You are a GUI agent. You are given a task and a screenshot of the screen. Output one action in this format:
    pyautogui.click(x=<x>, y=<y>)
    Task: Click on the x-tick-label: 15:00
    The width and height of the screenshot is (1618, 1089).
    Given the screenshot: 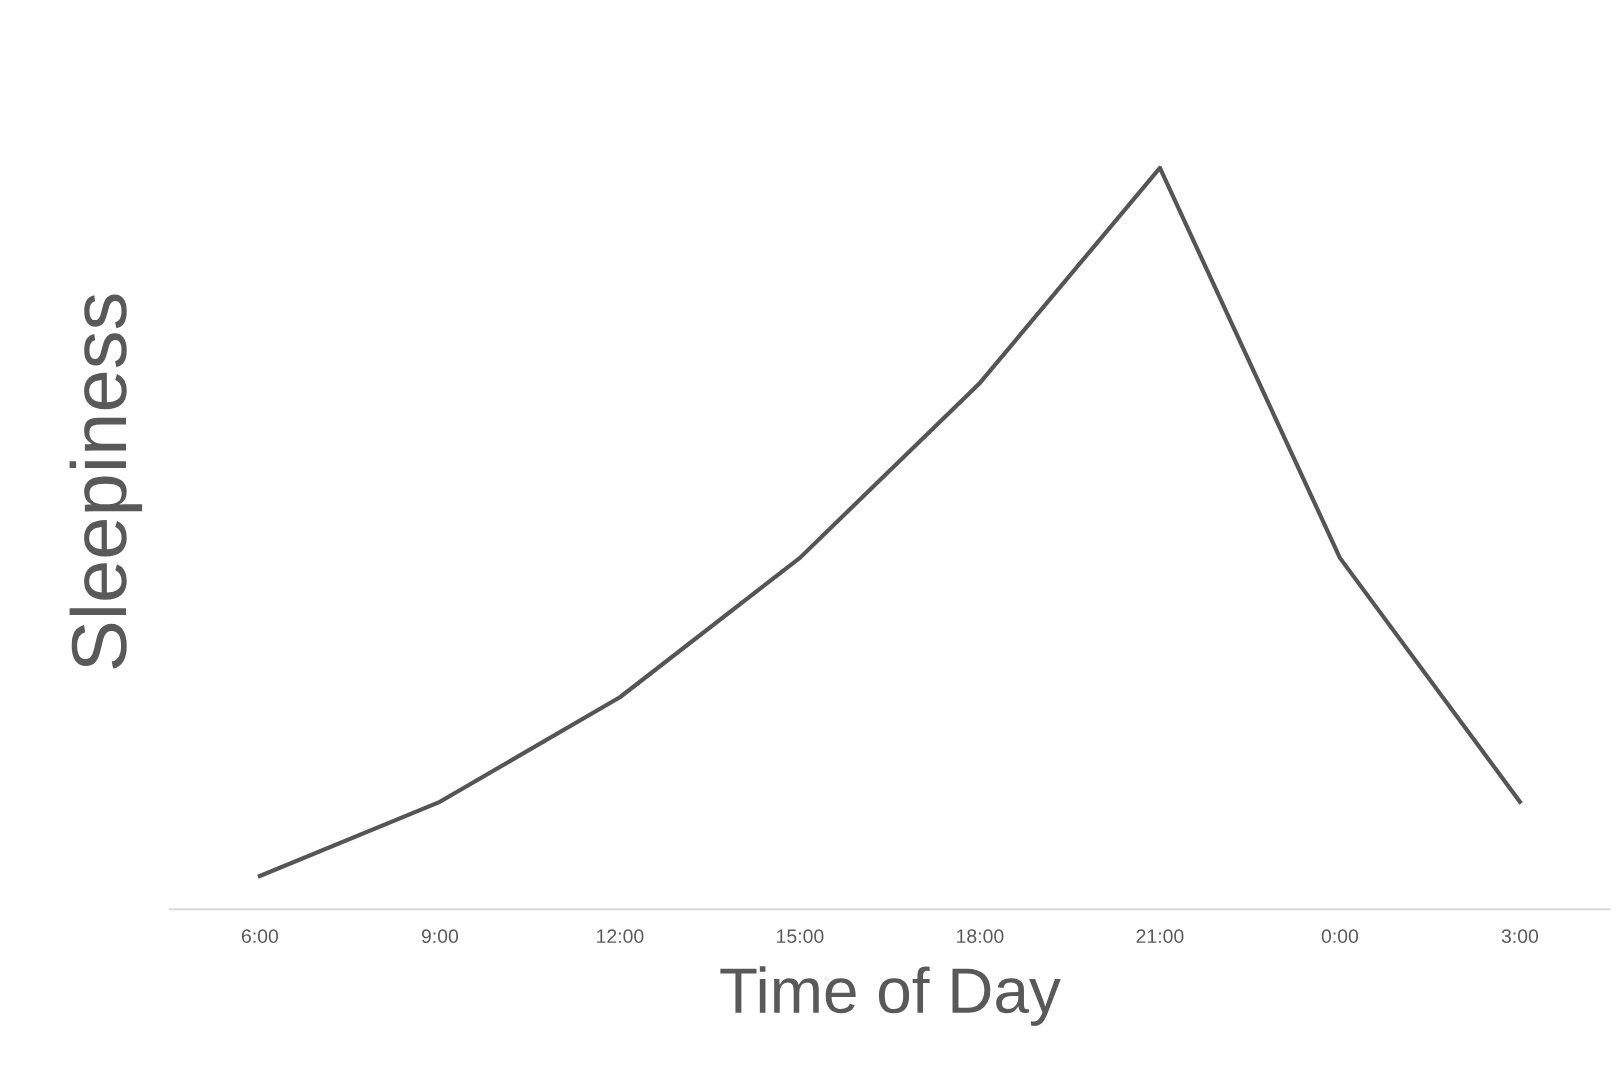 What is the action you would take?
    pyautogui.click(x=800, y=936)
    